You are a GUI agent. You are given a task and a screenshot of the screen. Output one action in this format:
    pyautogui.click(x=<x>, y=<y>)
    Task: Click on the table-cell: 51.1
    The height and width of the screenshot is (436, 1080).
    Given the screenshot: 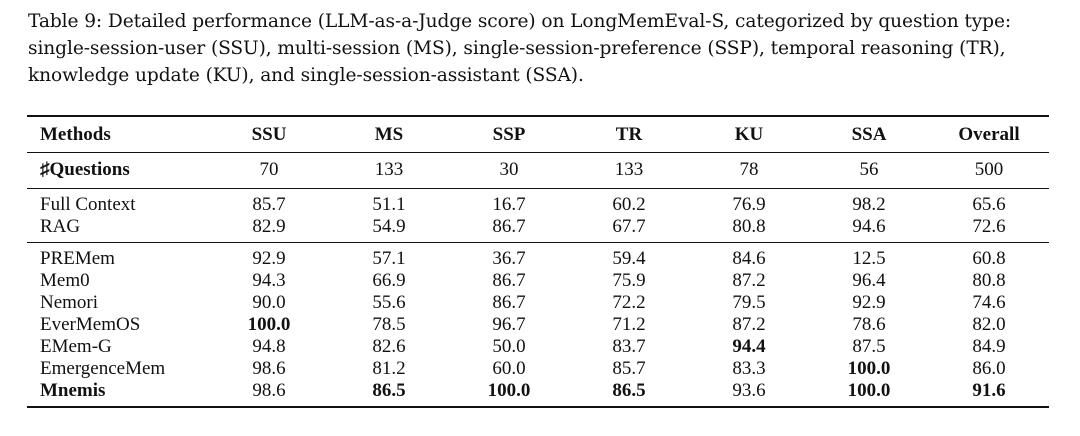 What is the action you would take?
    pyautogui.click(x=389, y=204)
    